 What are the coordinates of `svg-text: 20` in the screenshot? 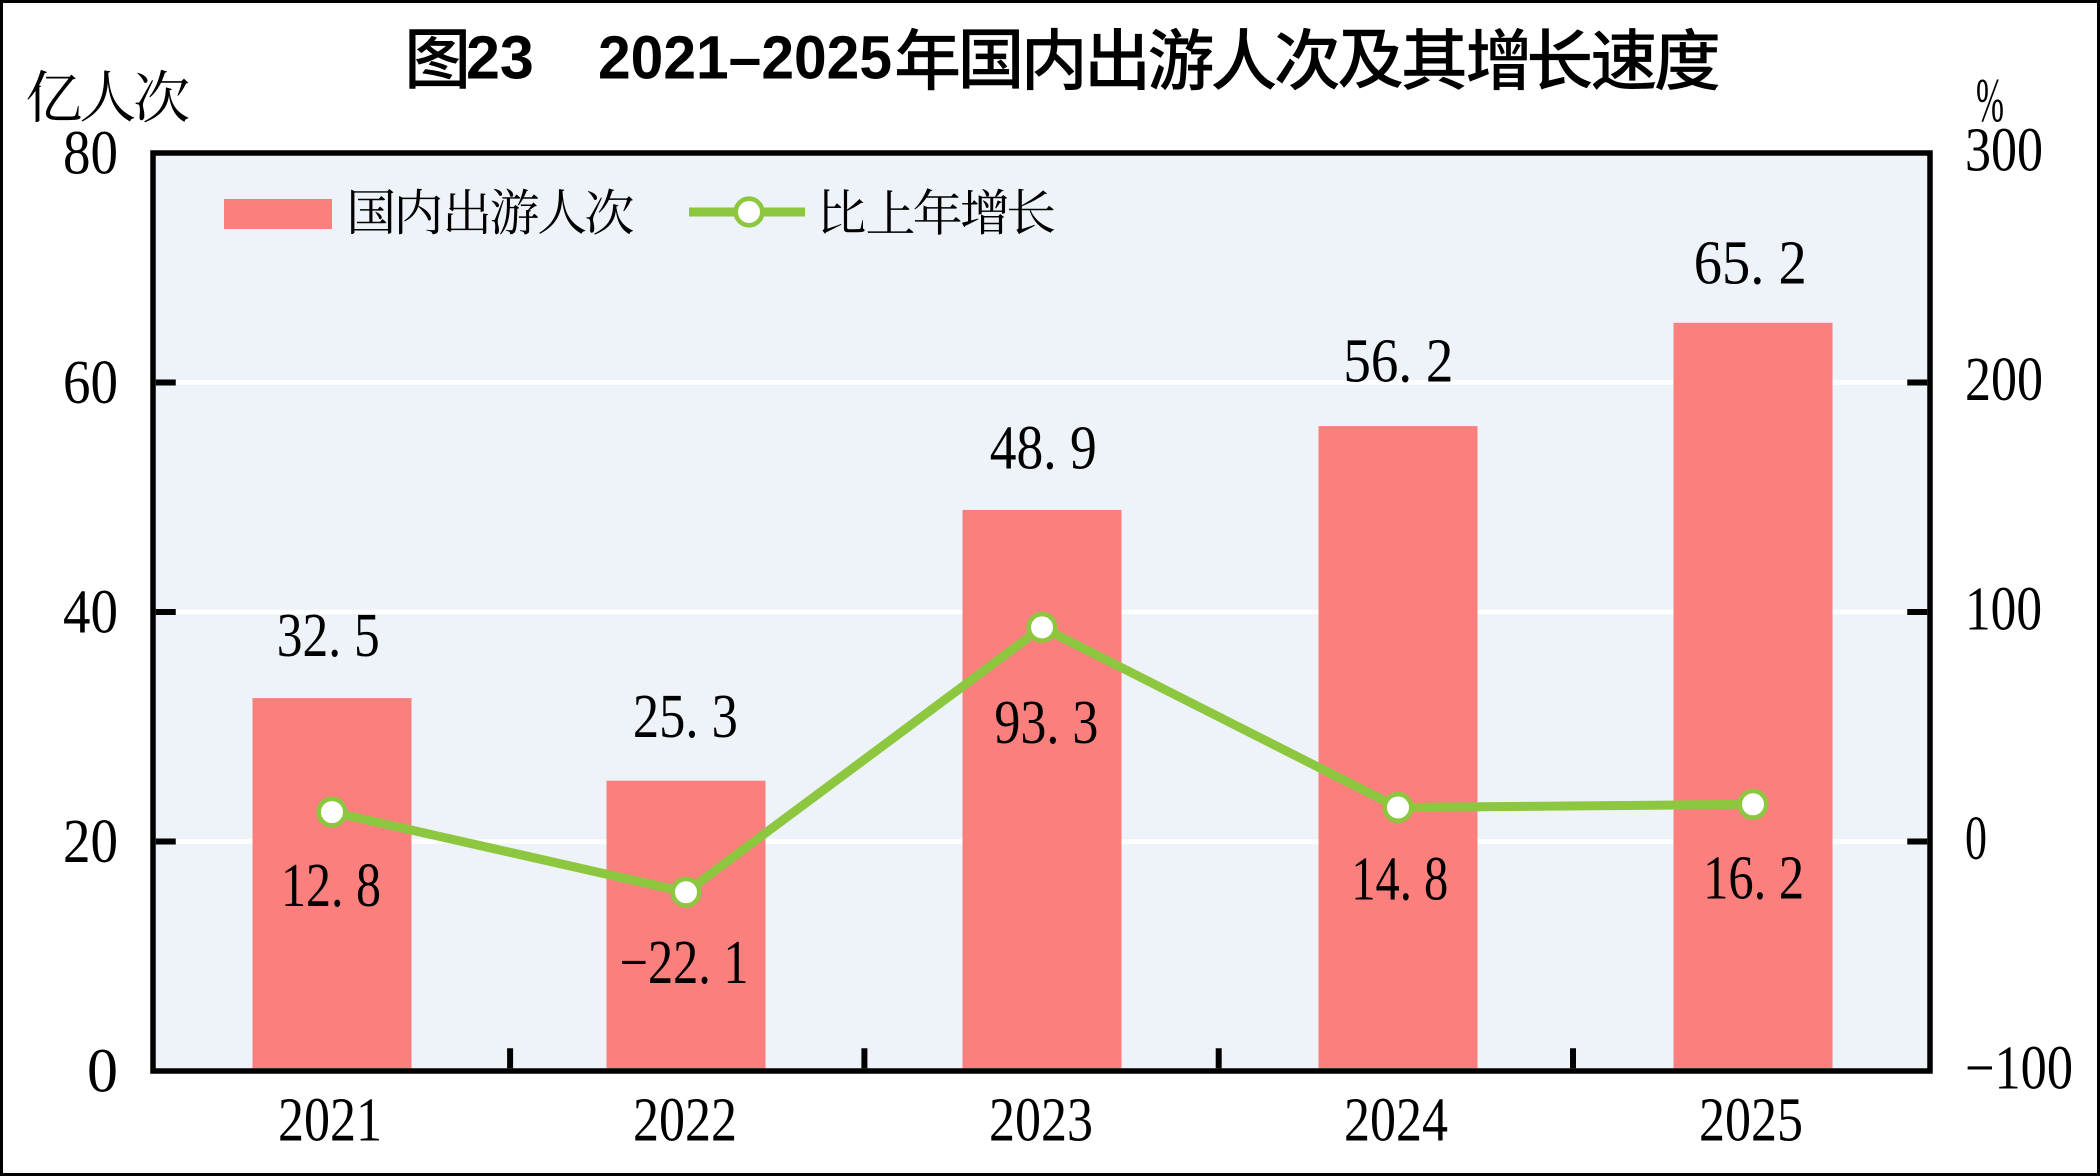 It's located at (90, 842).